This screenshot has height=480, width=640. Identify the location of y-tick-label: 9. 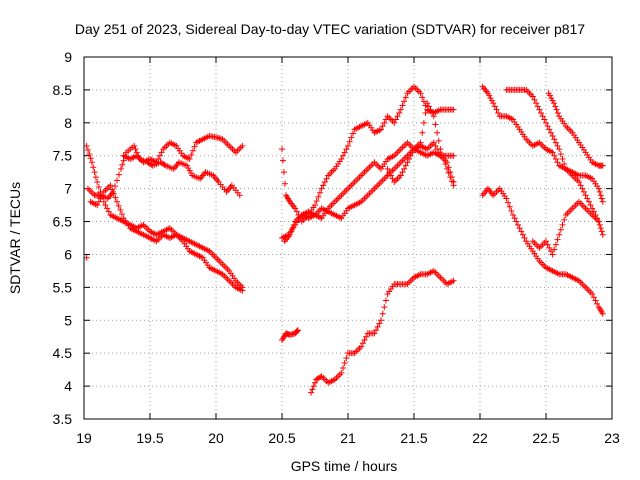
(68, 57).